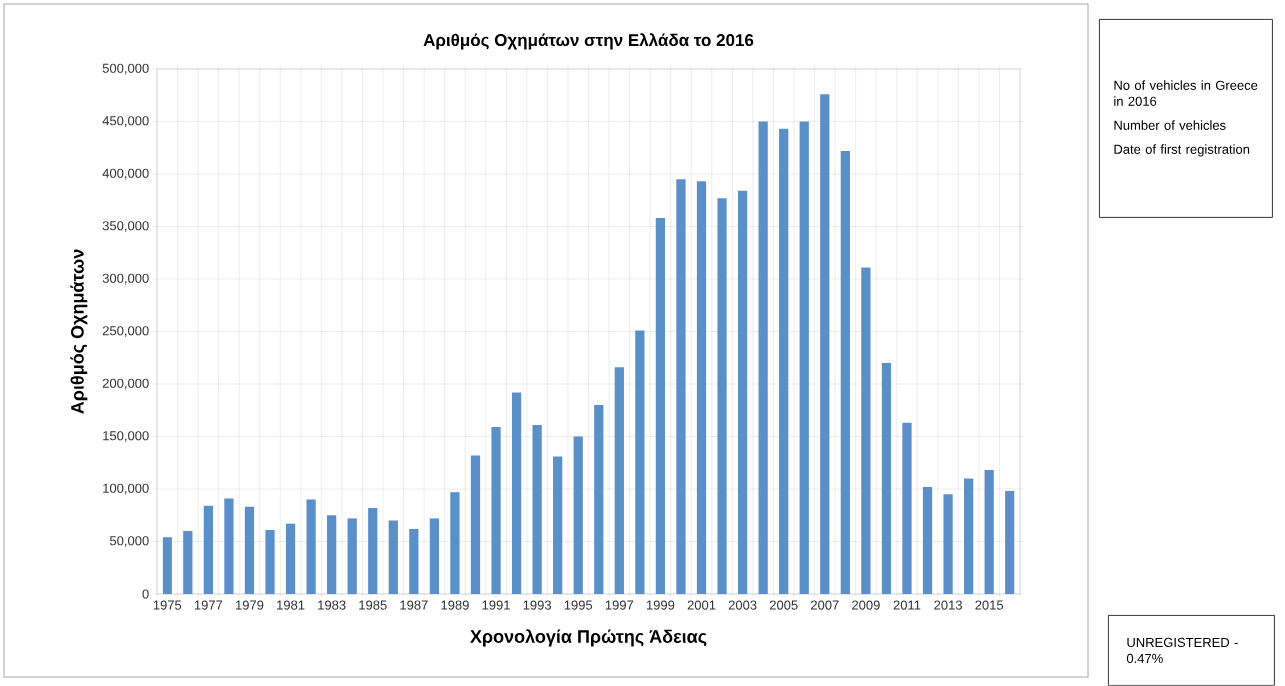  I want to click on x-tick-label: 1987, so click(414, 605).